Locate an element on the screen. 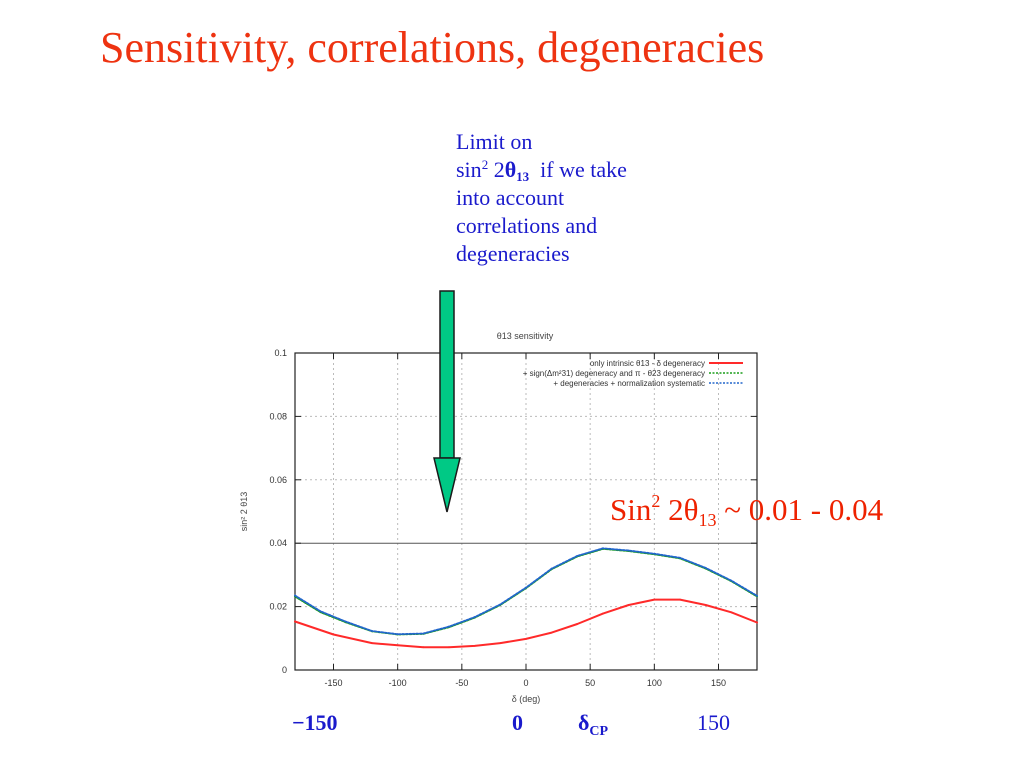 The image size is (1024, 768). annotation-theta-subscript: 13 is located at coordinates (523, 176).